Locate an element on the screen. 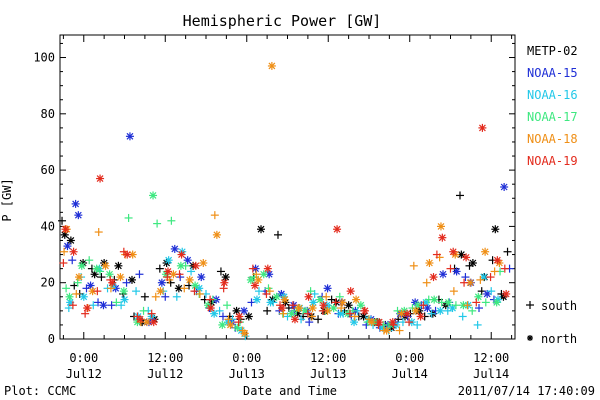 Image resolution: width=600 pixels, height=400 pixels. y-tick-label: 100 is located at coordinates (44, 58).